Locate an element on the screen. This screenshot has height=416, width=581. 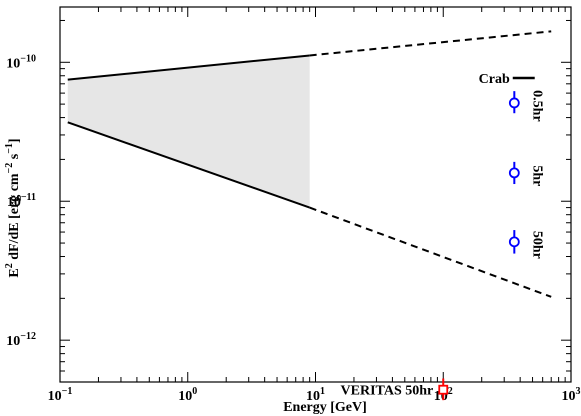
crab-marker: Crab is located at coordinates (507, 79).